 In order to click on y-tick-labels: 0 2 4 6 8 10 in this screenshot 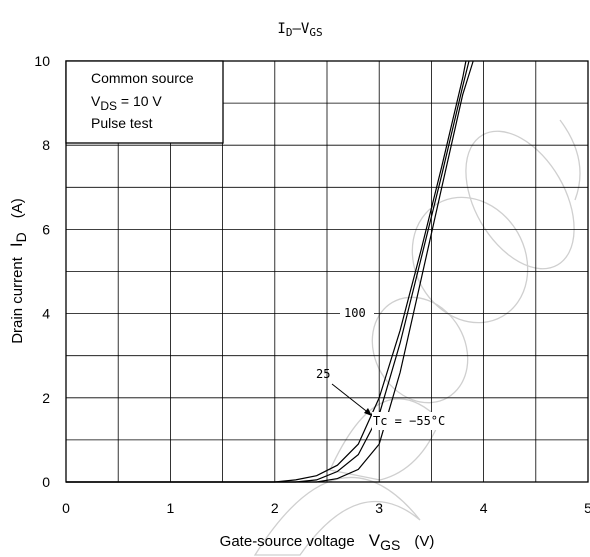, I will do `click(42, 271)`.